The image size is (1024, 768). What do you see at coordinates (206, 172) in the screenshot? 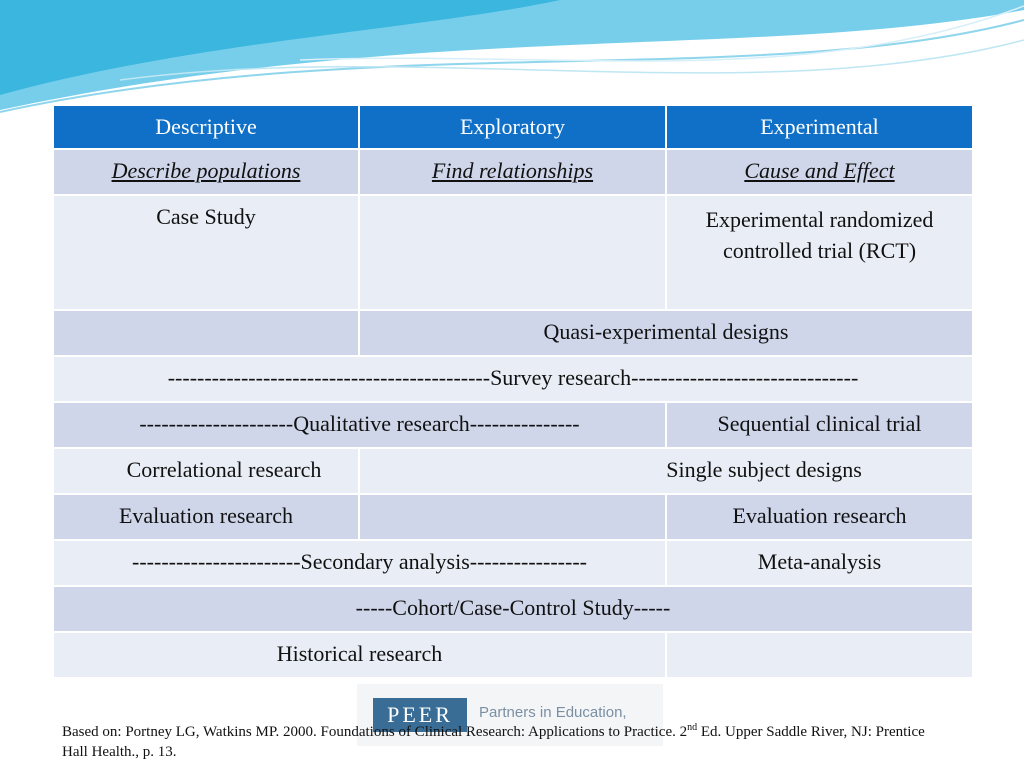
I see `cell: Describe populations` at bounding box center [206, 172].